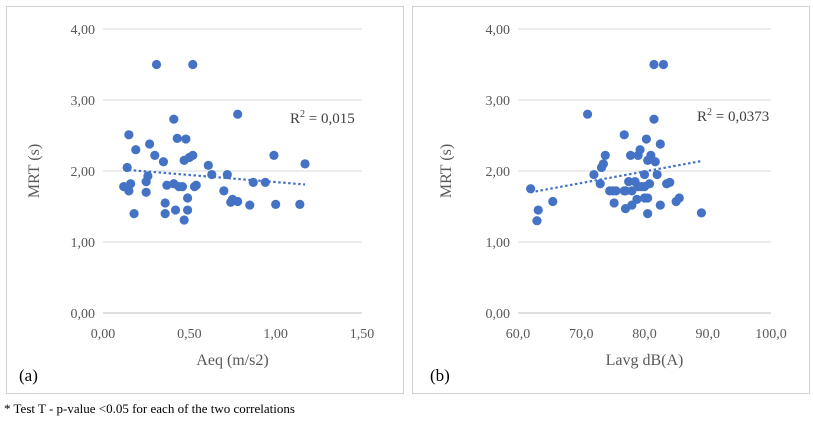  I want to click on y-tick-label-b-1: 1,00, so click(498, 243).